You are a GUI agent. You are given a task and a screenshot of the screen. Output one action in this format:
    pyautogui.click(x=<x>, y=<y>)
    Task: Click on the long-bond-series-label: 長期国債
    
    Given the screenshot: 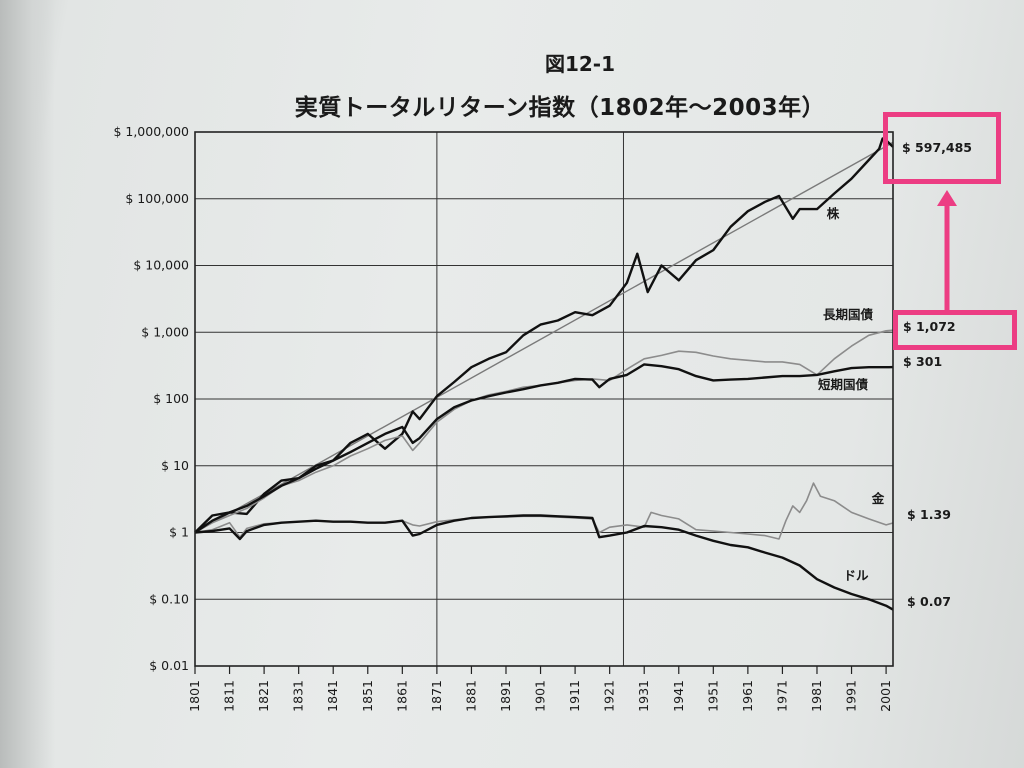 What is the action you would take?
    pyautogui.click(x=848, y=314)
    